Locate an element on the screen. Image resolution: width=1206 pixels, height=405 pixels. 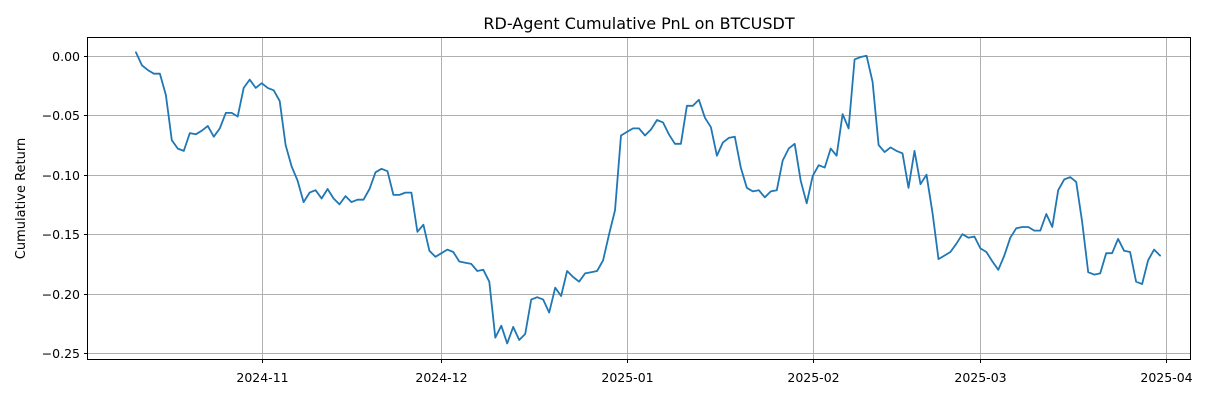
y-tick-label: −0.20 is located at coordinates (61, 294).